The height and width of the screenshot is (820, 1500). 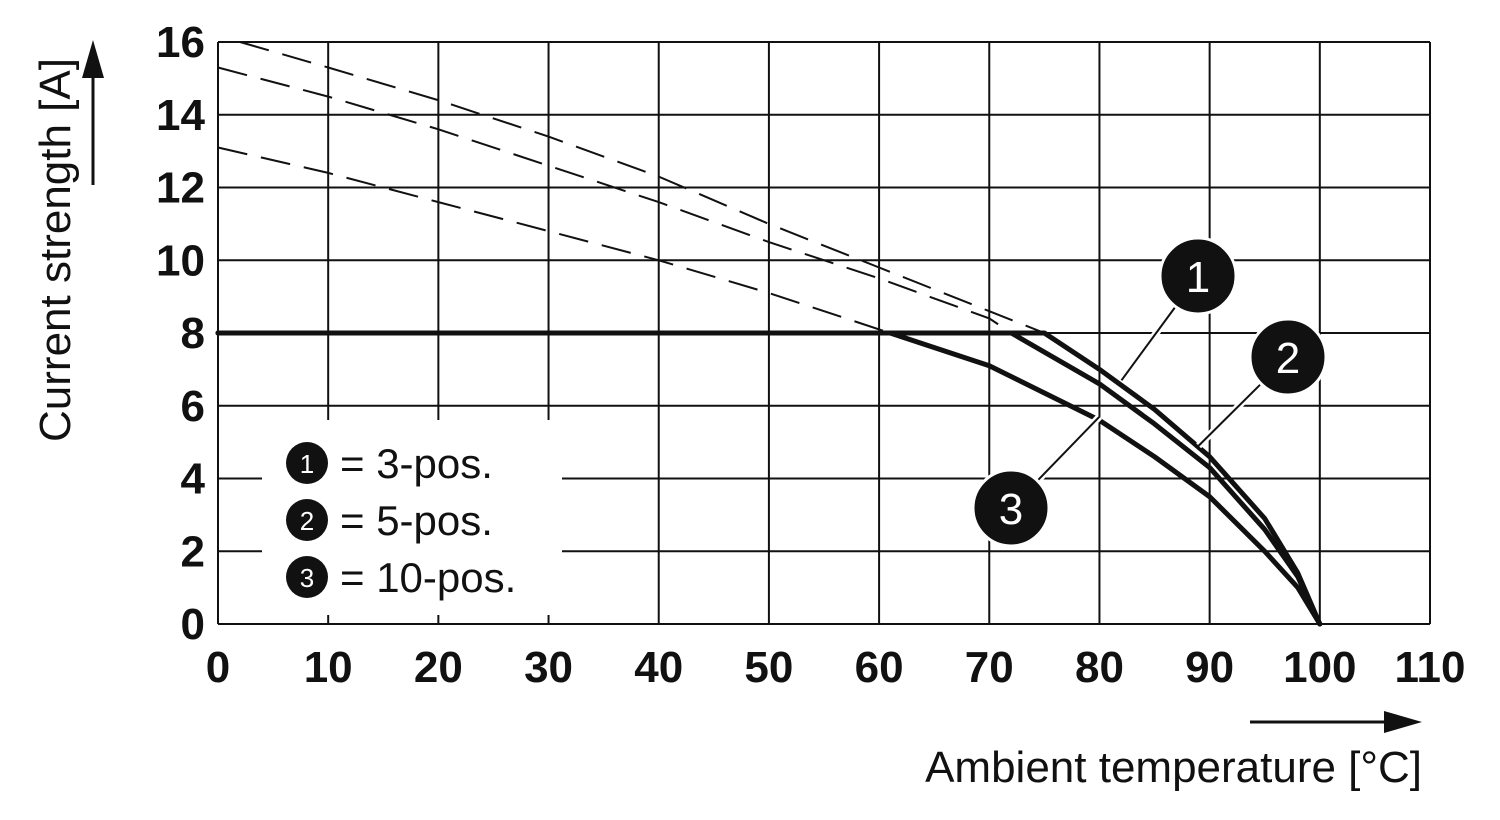 What do you see at coordinates (836, 667) in the screenshot?
I see `x-tick-labels: 0 10 20 30 40 50 60 70 80 90 100 110` at bounding box center [836, 667].